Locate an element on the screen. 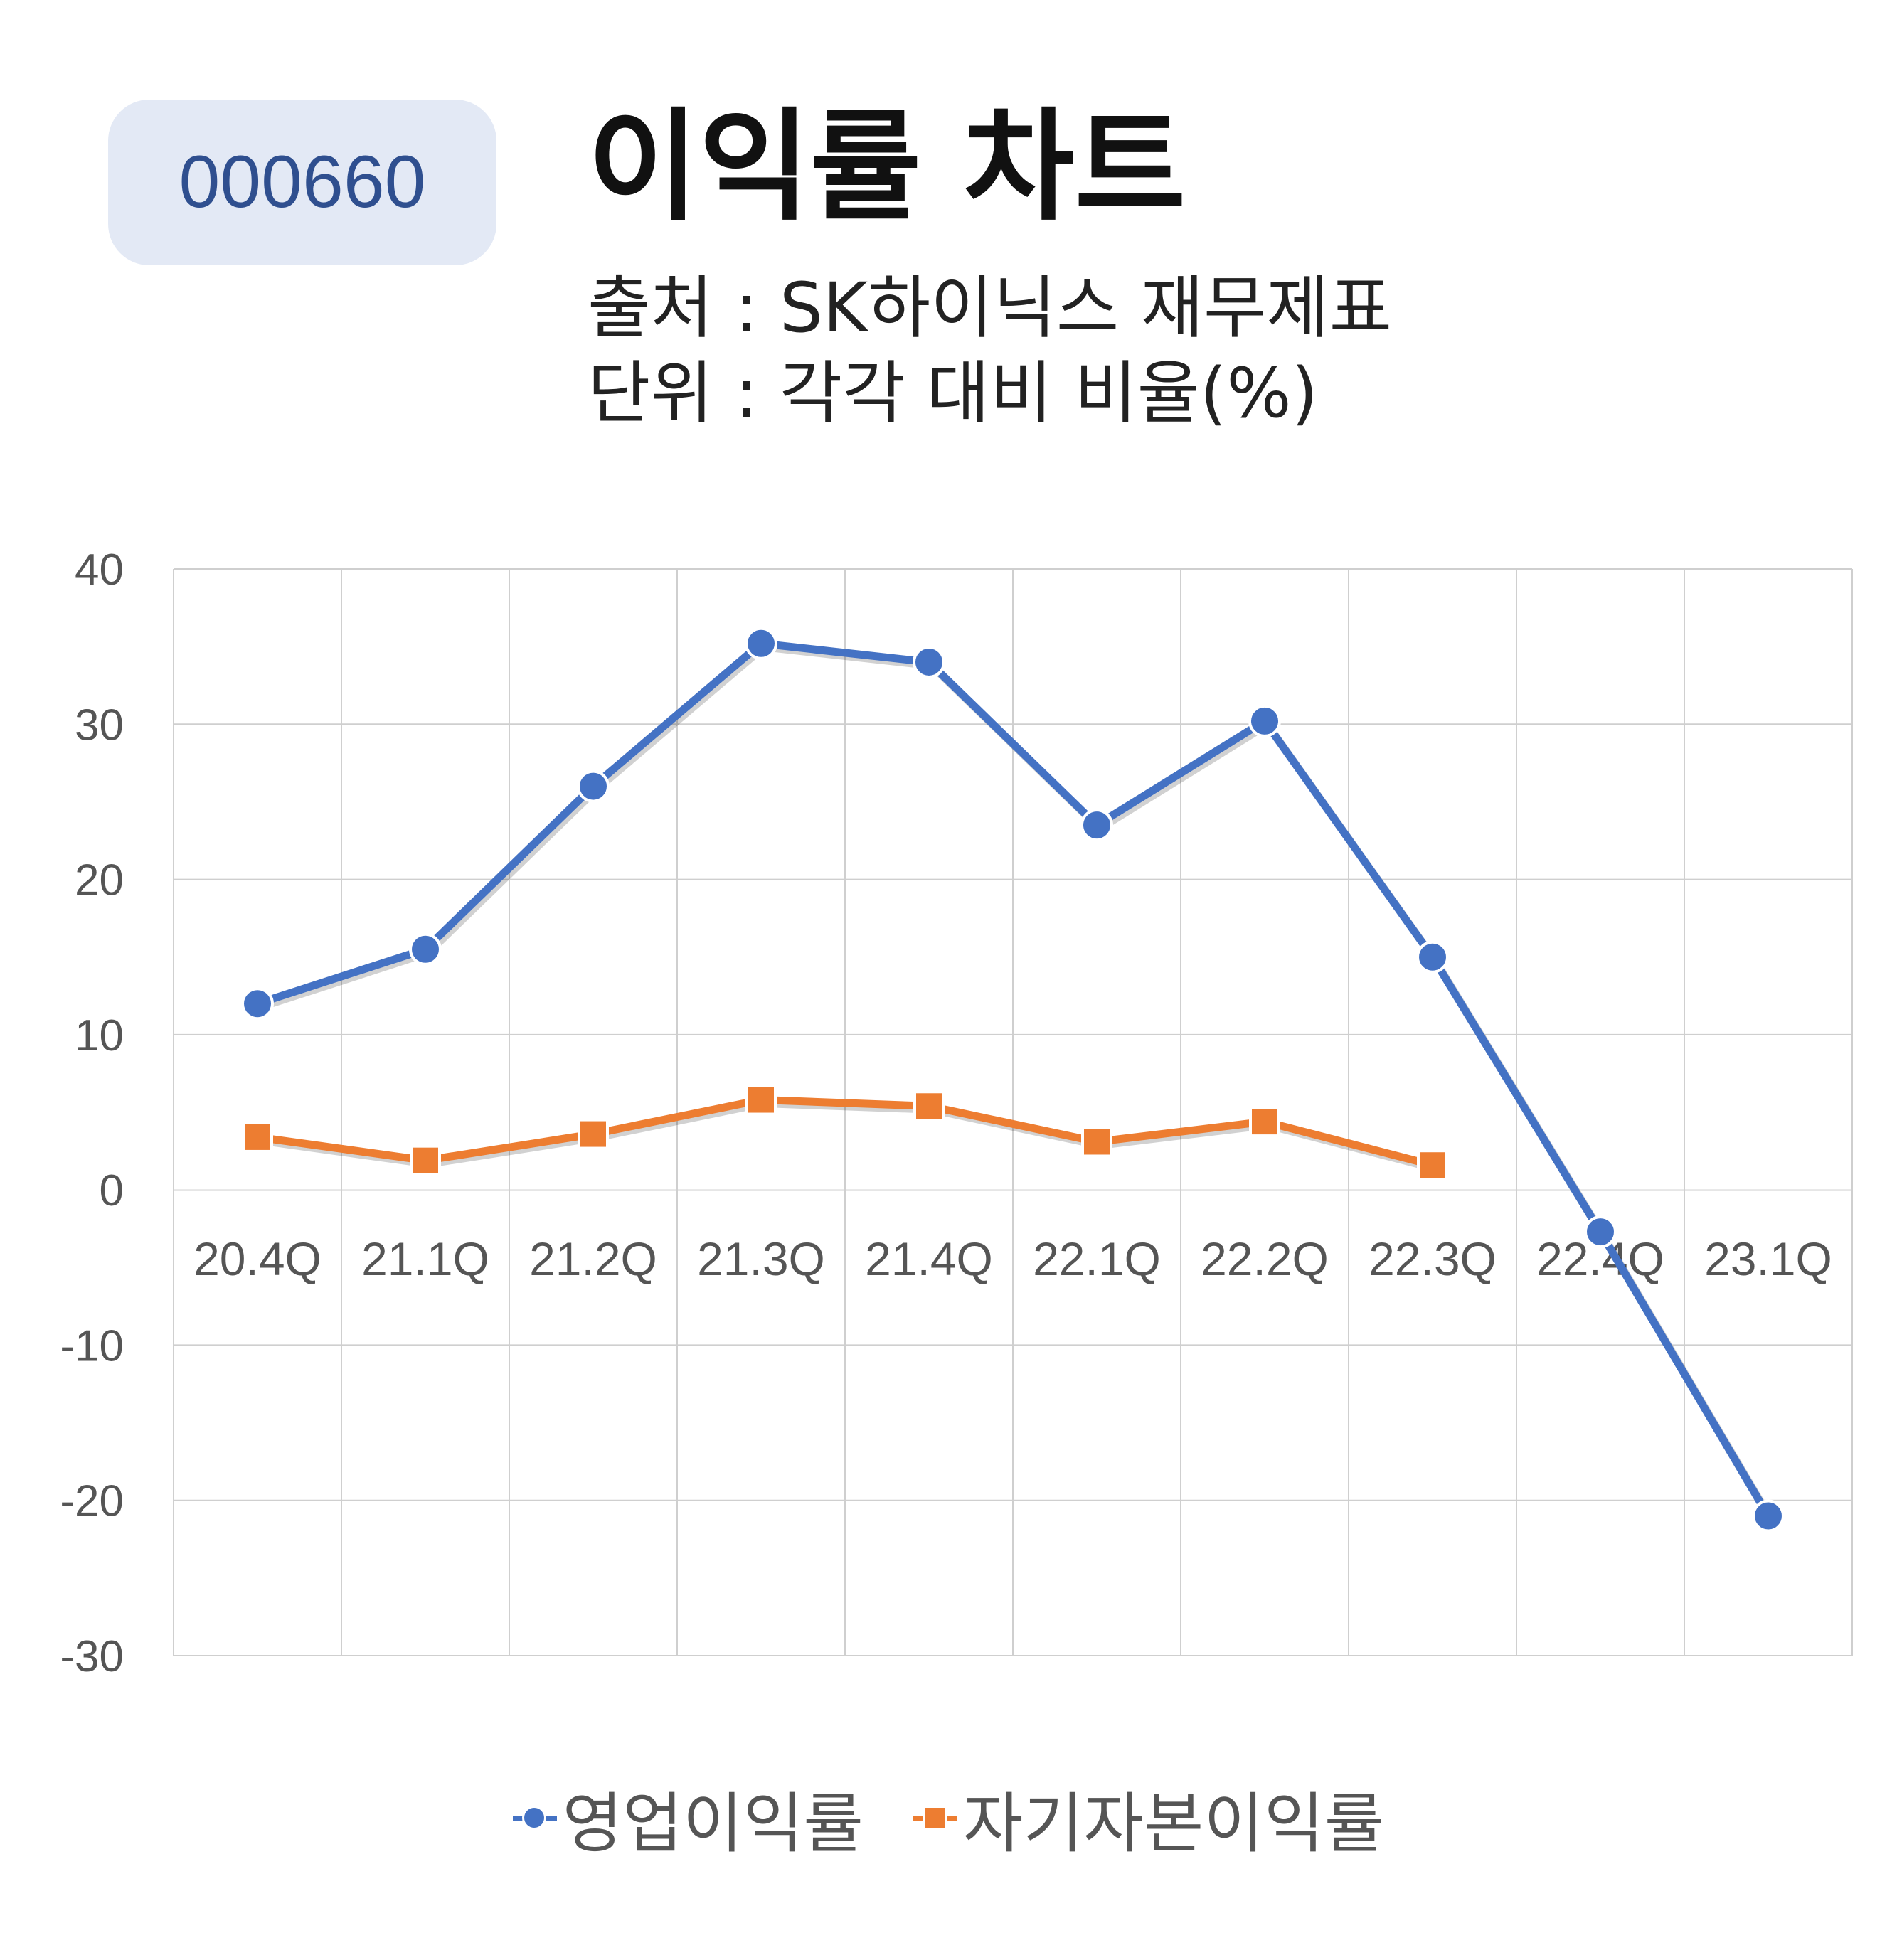  x-tick-label: 21.4Q is located at coordinates (929, 1258).